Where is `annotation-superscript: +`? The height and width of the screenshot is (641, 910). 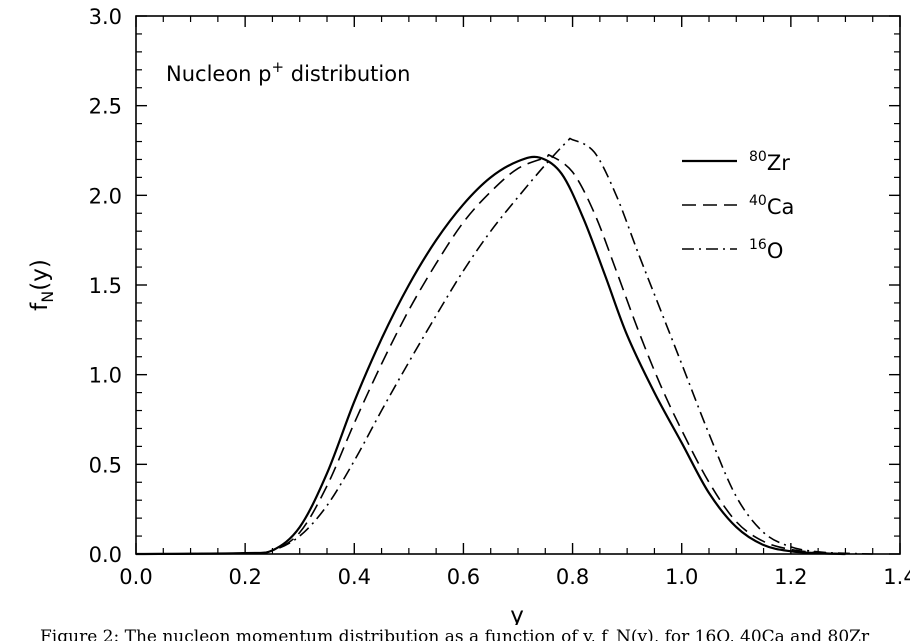
annotation-superscript: + is located at coordinates (277, 67).